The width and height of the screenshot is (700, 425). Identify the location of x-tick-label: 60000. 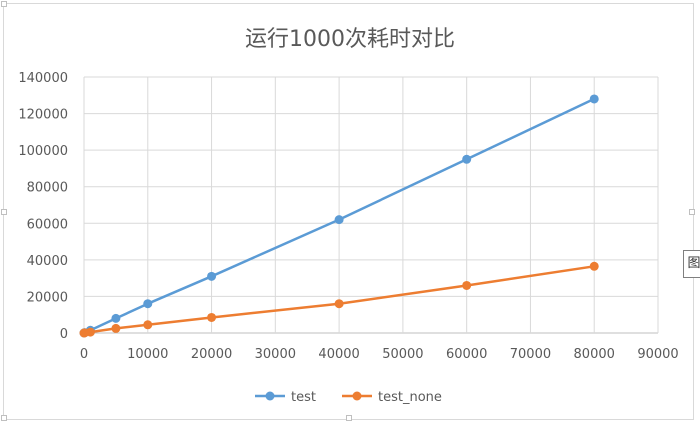
(466, 354).